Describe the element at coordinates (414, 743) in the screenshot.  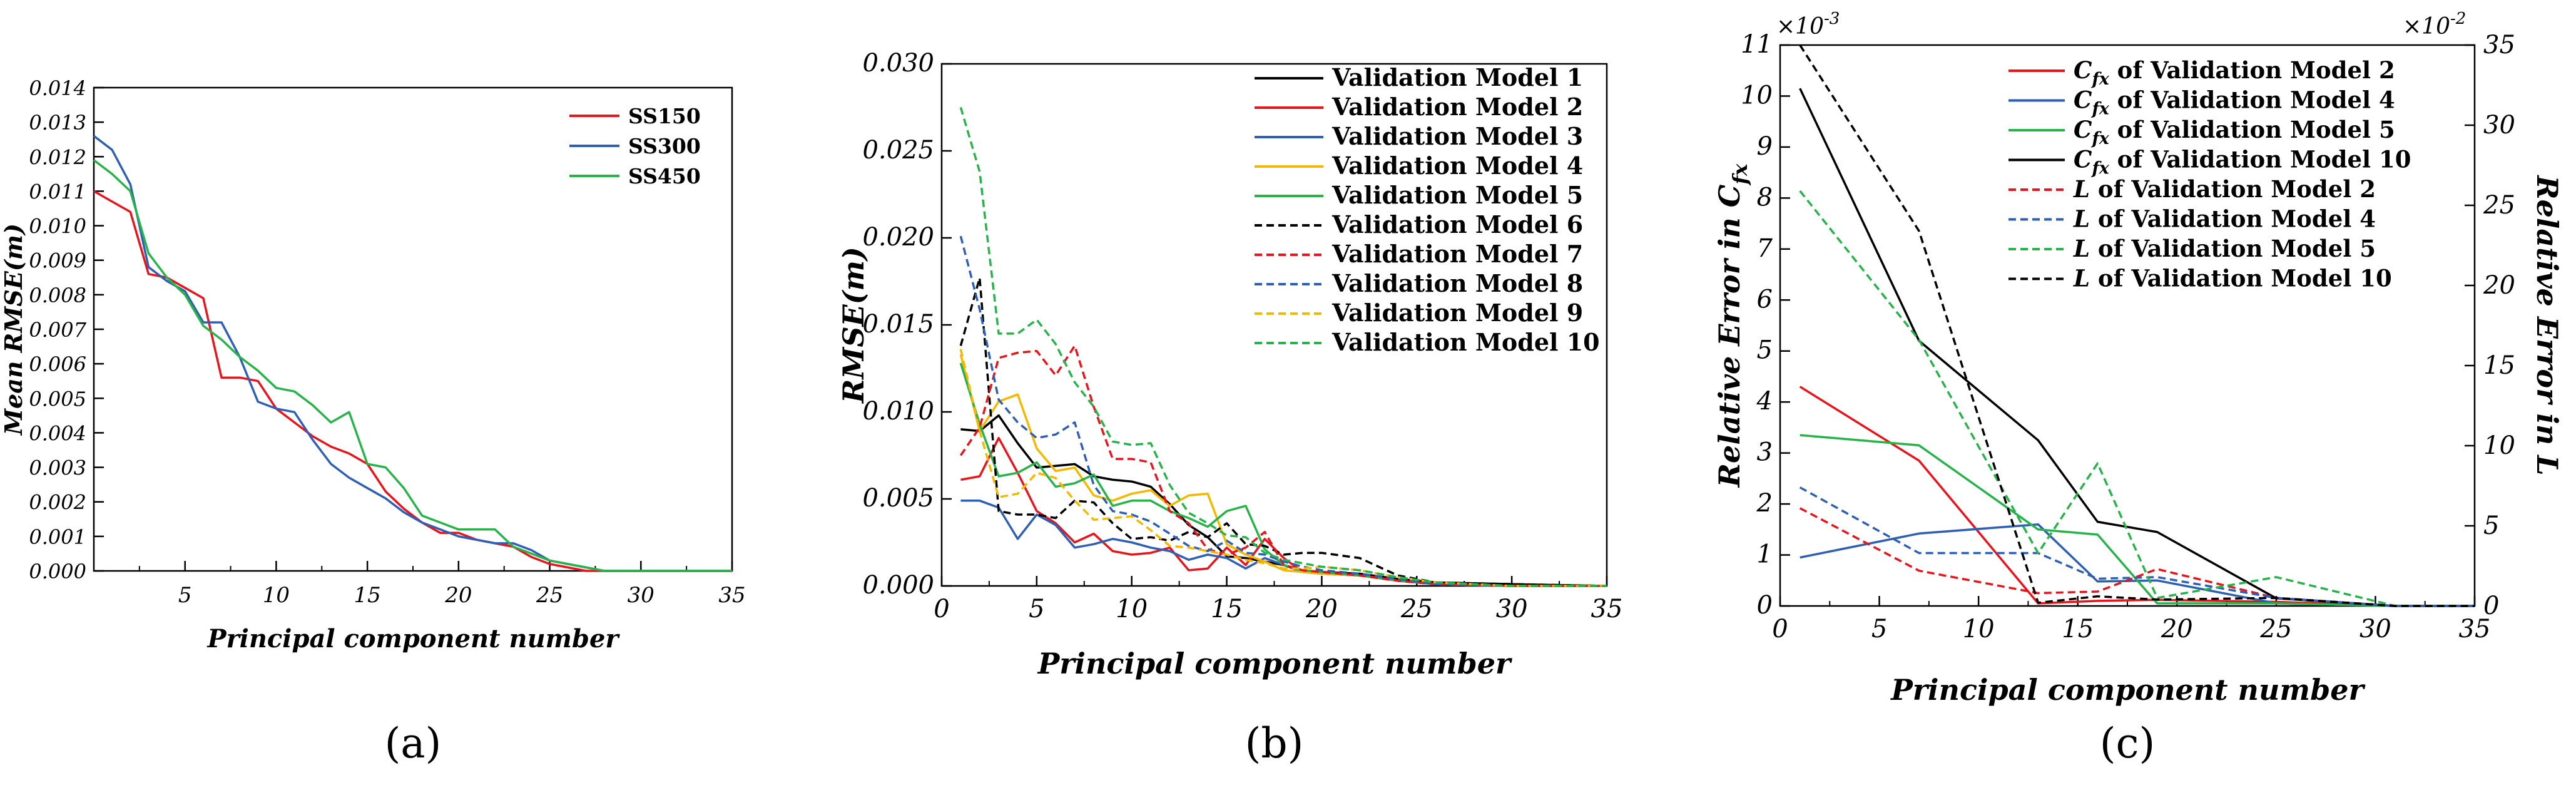
I see `panel-label: (a)` at that location.